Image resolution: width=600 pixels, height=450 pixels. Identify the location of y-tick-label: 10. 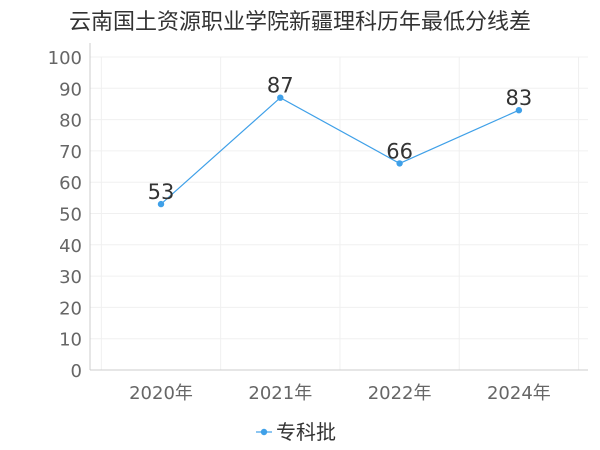
(70, 340).